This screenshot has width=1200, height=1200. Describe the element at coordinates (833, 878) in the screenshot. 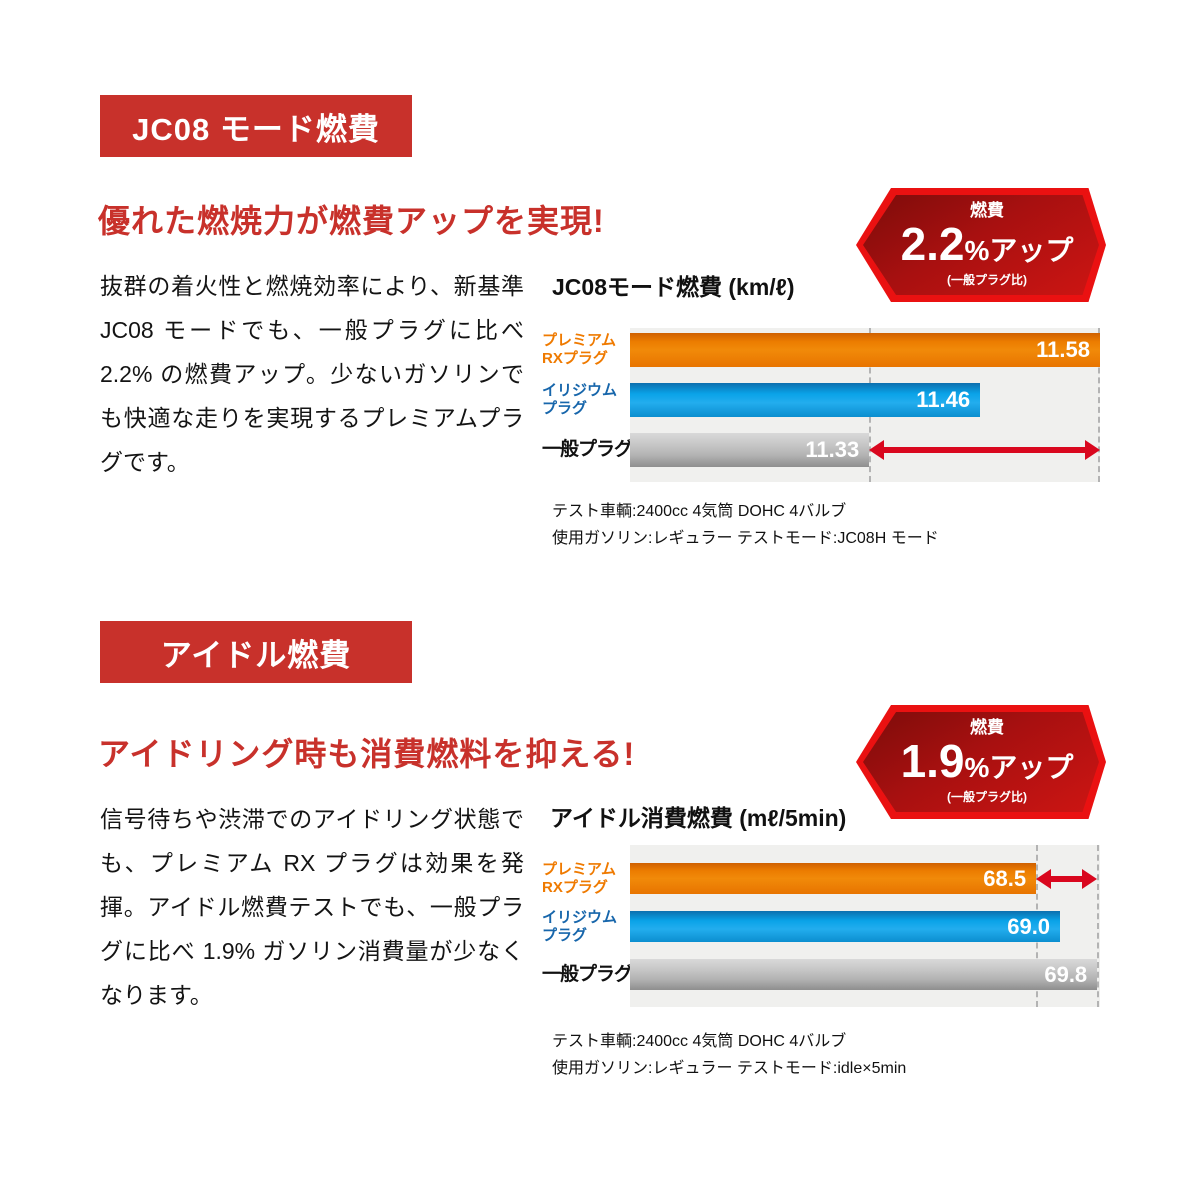

I see `bar-premium-rx: 68.5` at that location.